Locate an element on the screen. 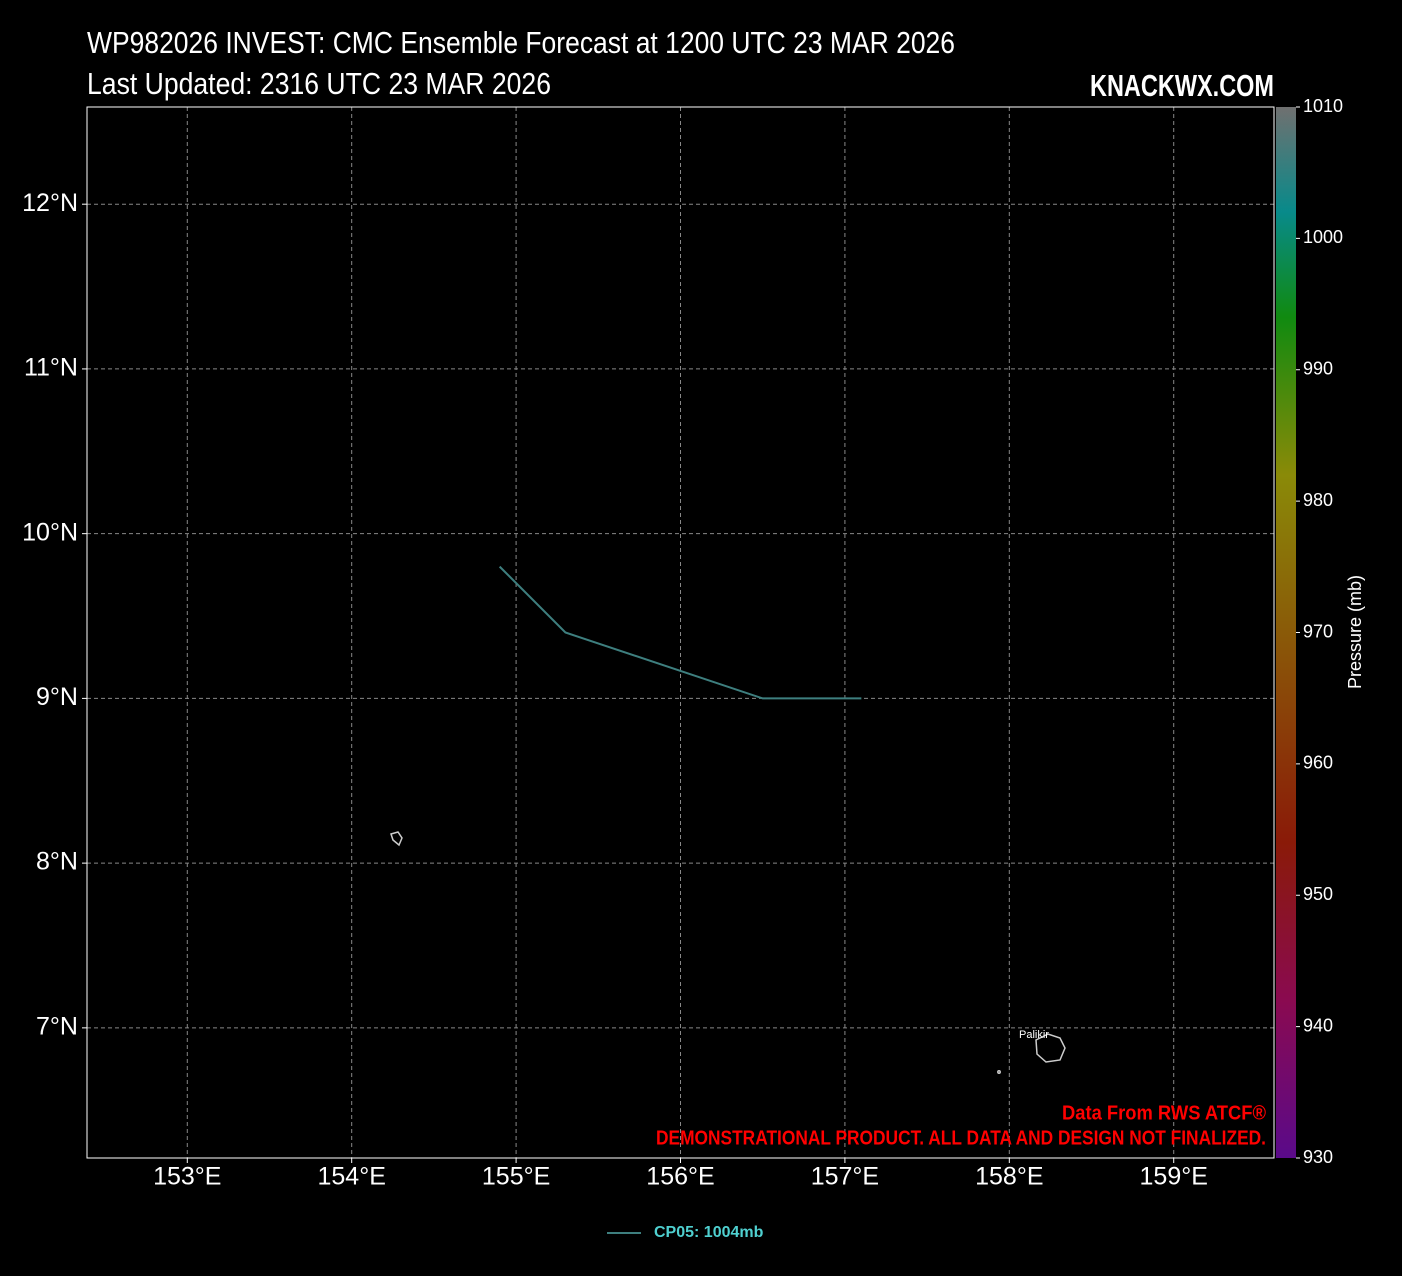  colorbar-tick-label: 950 is located at coordinates (1318, 894).